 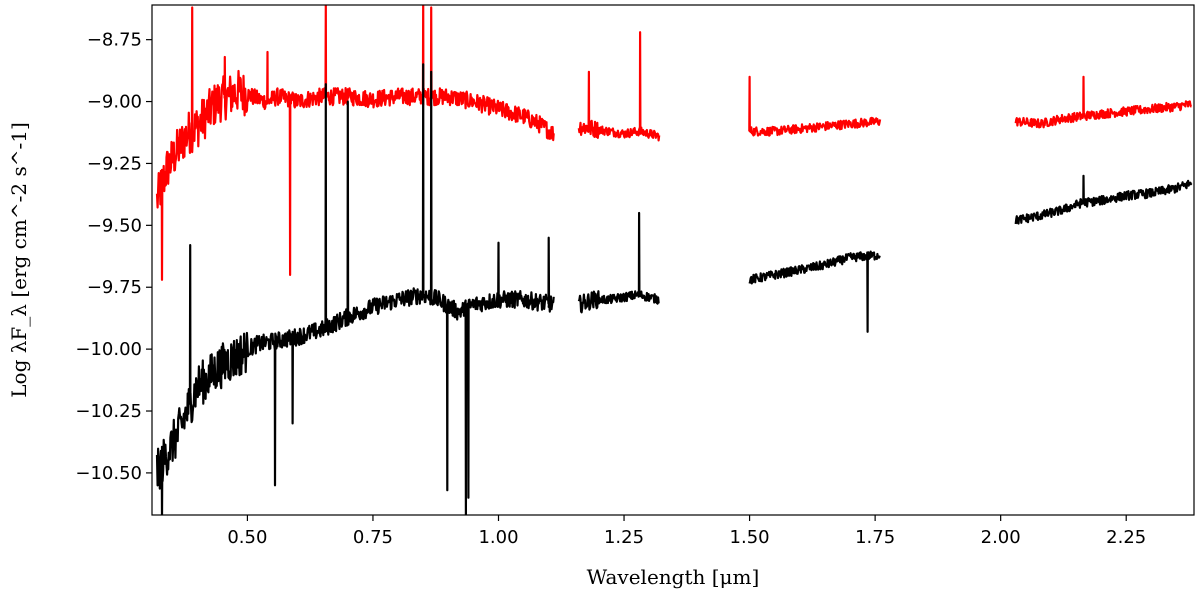 I want to click on x-tick-label: 1.75, so click(x=875, y=537).